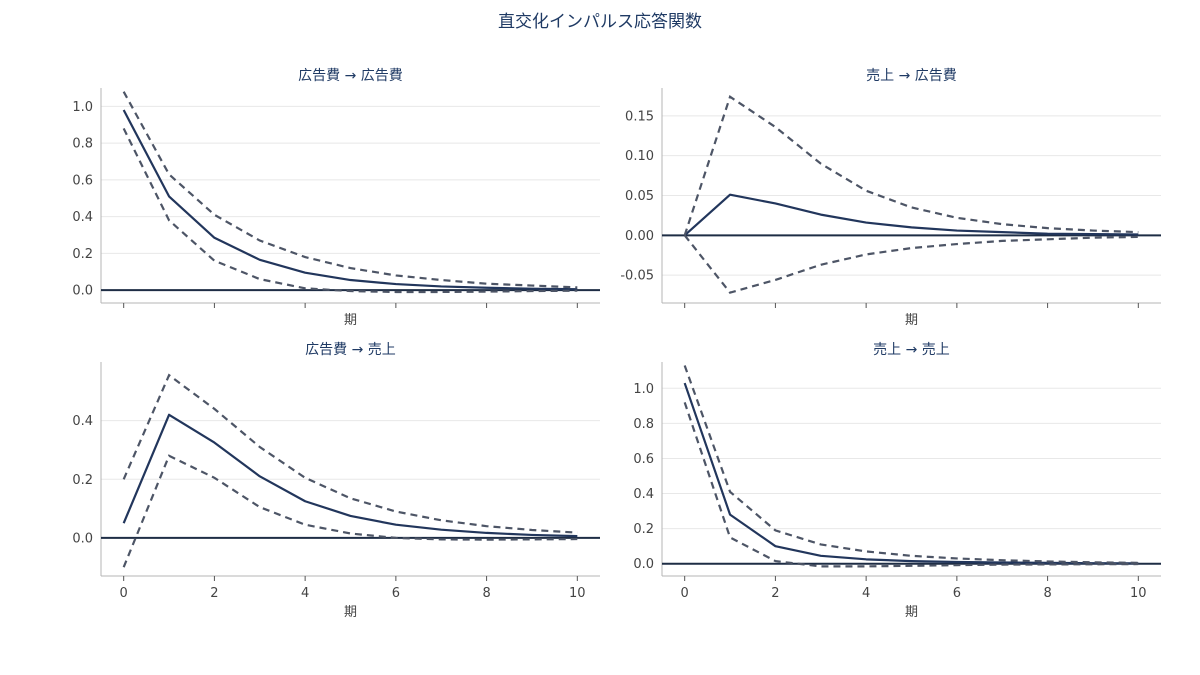 This screenshot has height=675, width=1200. What do you see at coordinates (600, 22) in the screenshot?
I see `figure-title: 直交化インパルス応答関数` at bounding box center [600, 22].